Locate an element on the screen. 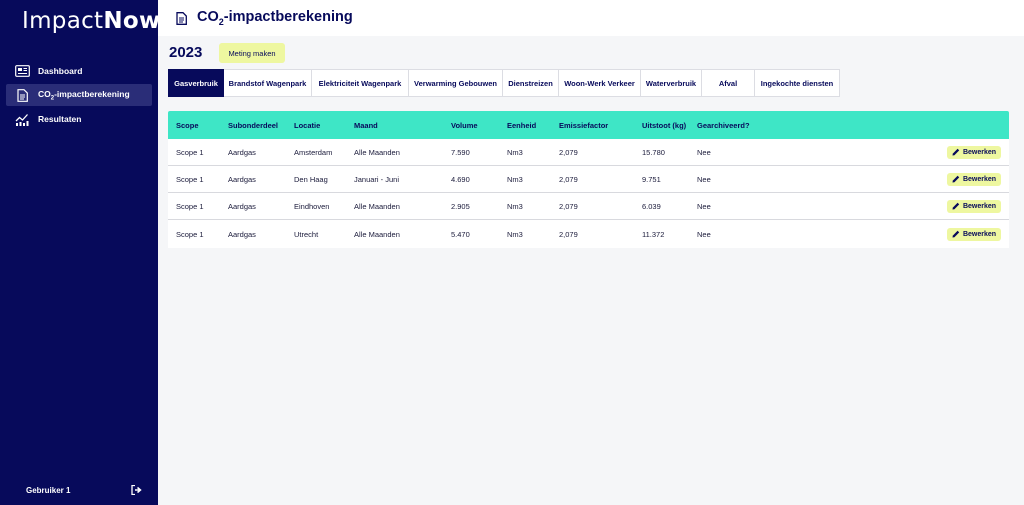  sidebar-item-co2-impactberekening: CO2-impactberekening is located at coordinates (79, 95).